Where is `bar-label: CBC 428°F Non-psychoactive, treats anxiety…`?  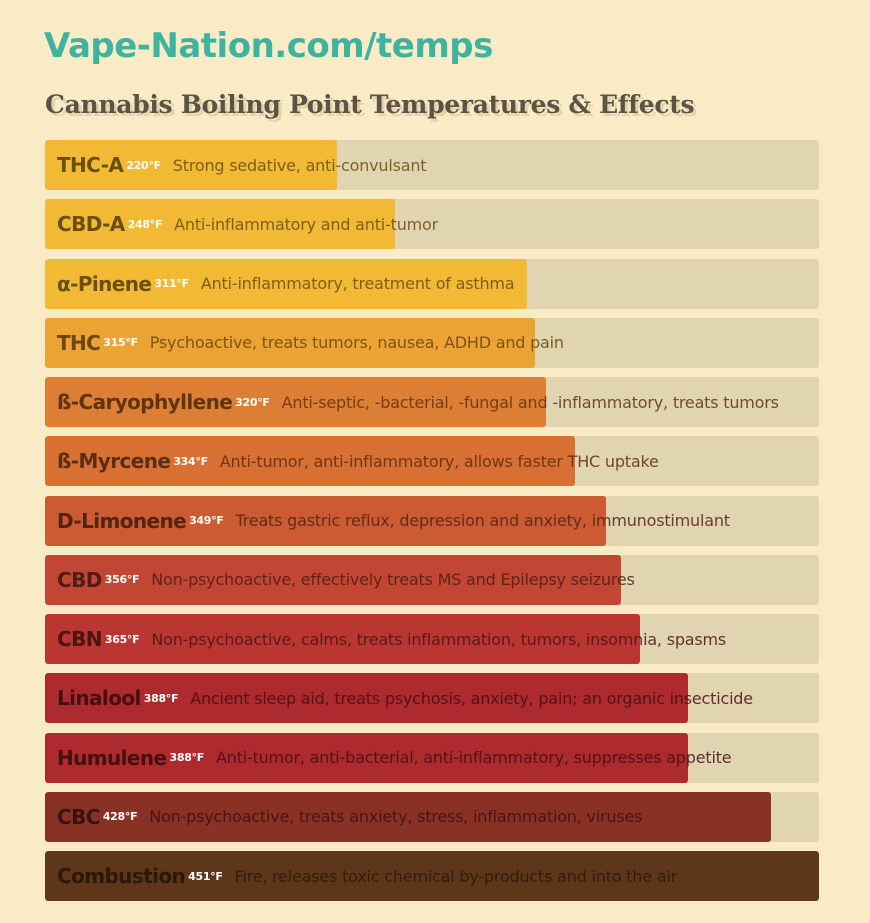
bar-label: CBC 428°F Non-psychoactive, treats anxiety… is located at coordinates (438, 817).